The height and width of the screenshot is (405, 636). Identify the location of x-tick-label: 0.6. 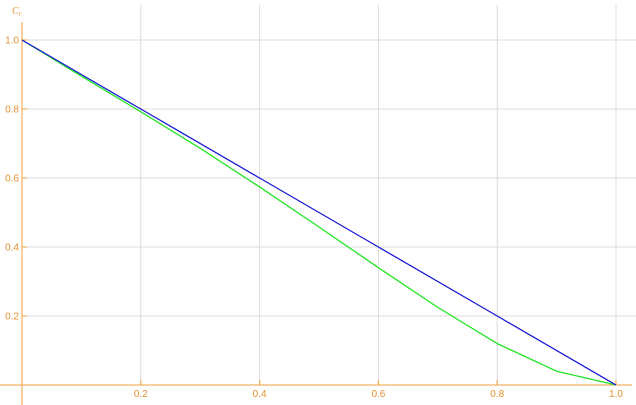
(378, 394).